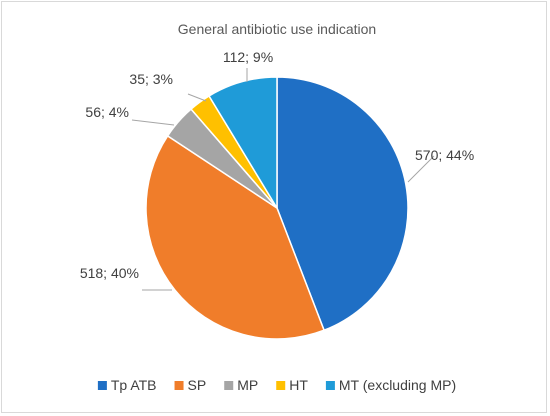 The image size is (550, 416). Describe the element at coordinates (243, 143) in the screenshot. I see `pie-slice-mt-excluding-mp` at that location.